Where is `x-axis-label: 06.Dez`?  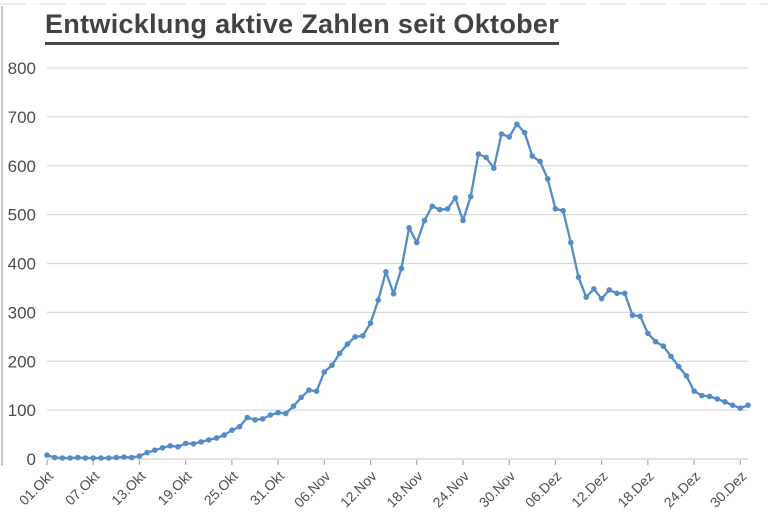
x-axis-label: 06.Dez is located at coordinates (543, 489).